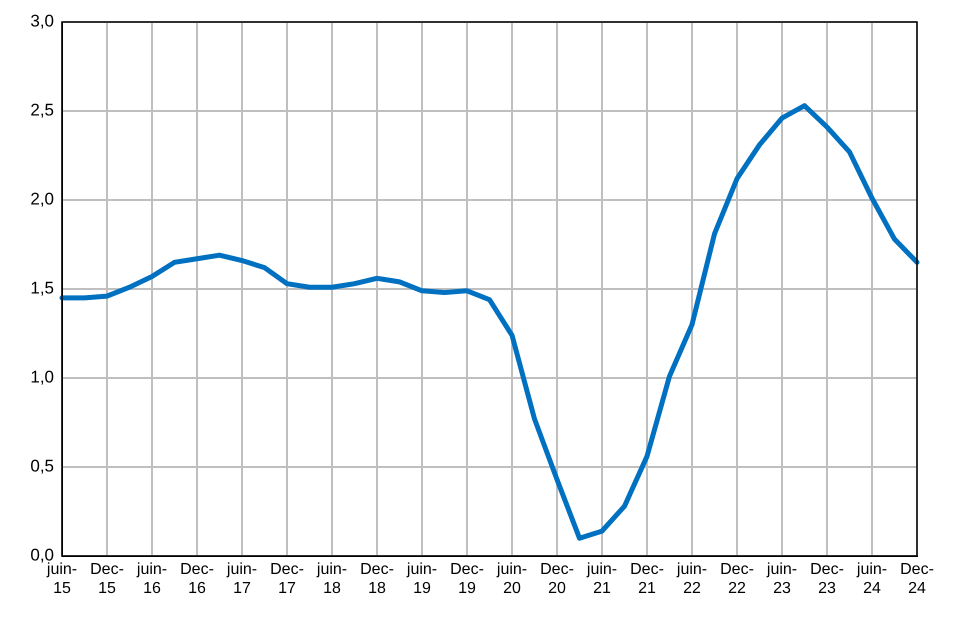 Image resolution: width=960 pixels, height=617 pixels. What do you see at coordinates (557, 579) in the screenshot?
I see `x-tick-label: Dec-20` at bounding box center [557, 579].